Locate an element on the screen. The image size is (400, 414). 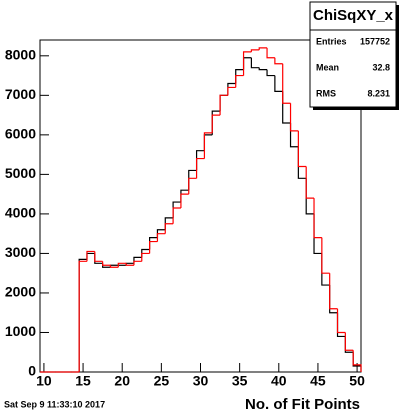
y-tick-label: 7000 is located at coordinates (20, 94).